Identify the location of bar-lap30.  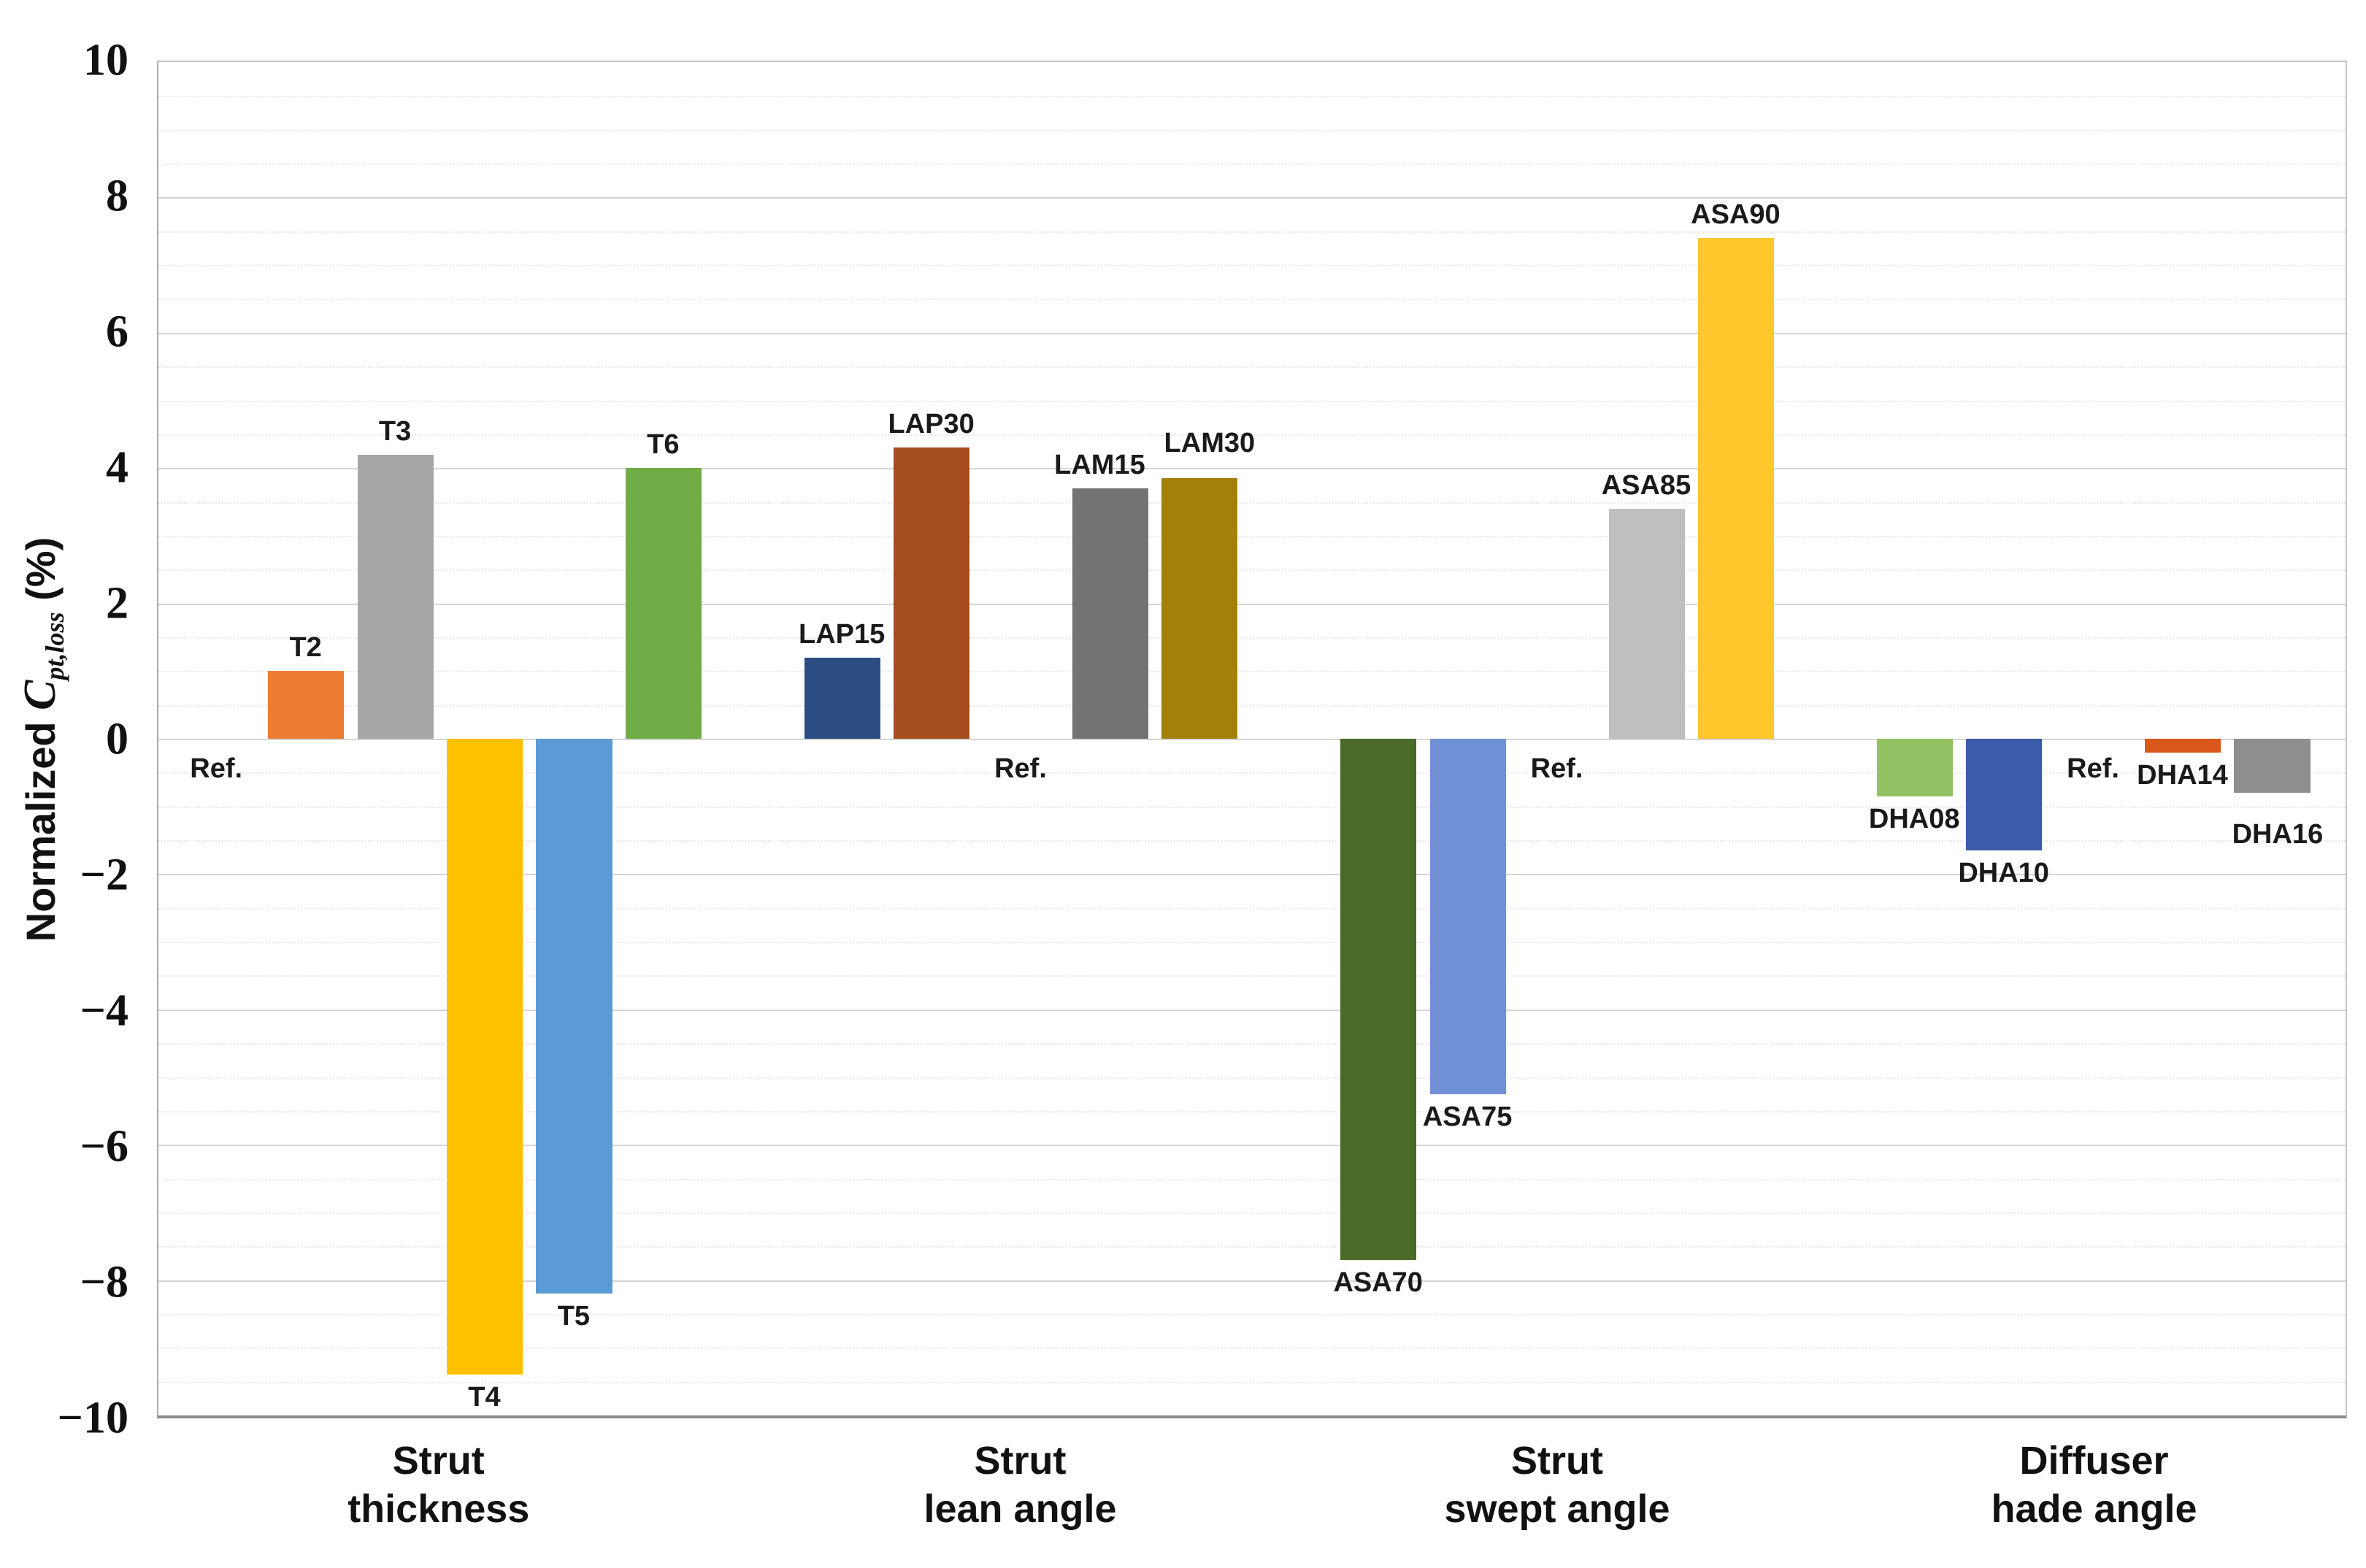
(932, 593).